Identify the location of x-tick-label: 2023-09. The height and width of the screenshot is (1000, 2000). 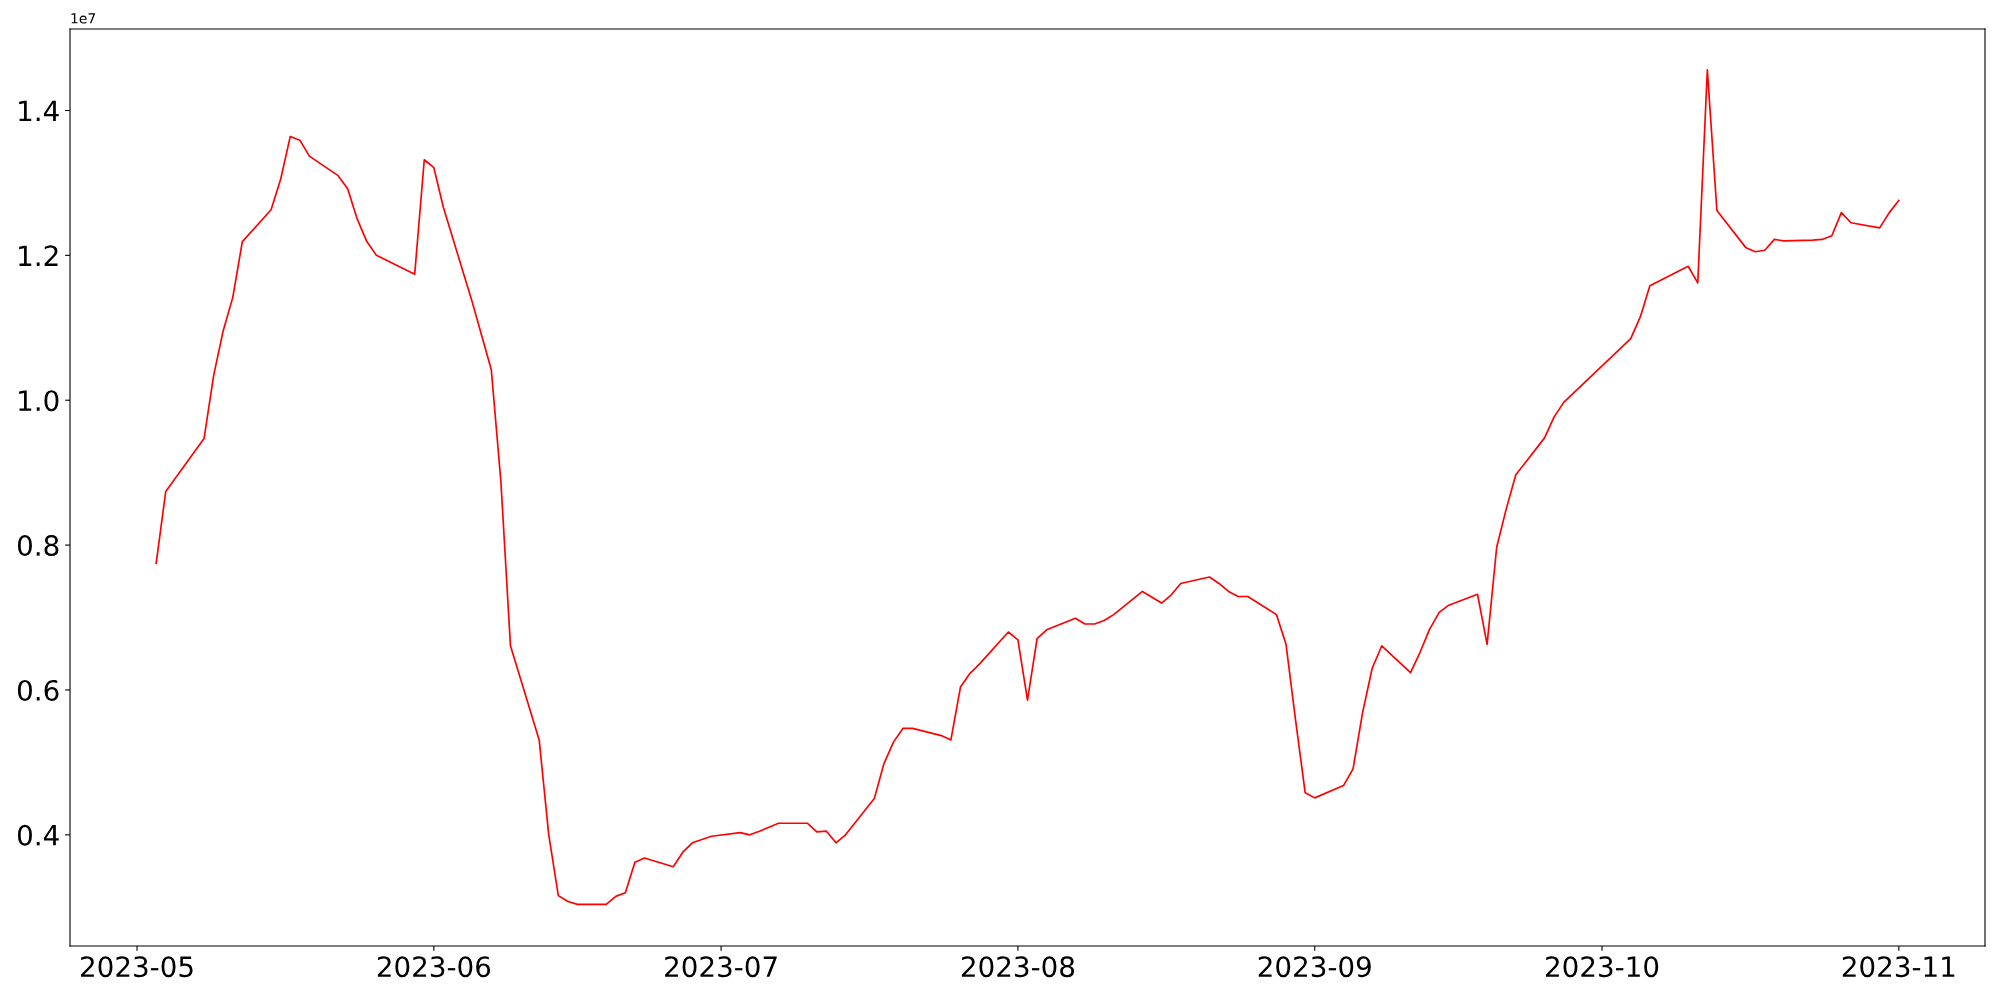
(1314, 967).